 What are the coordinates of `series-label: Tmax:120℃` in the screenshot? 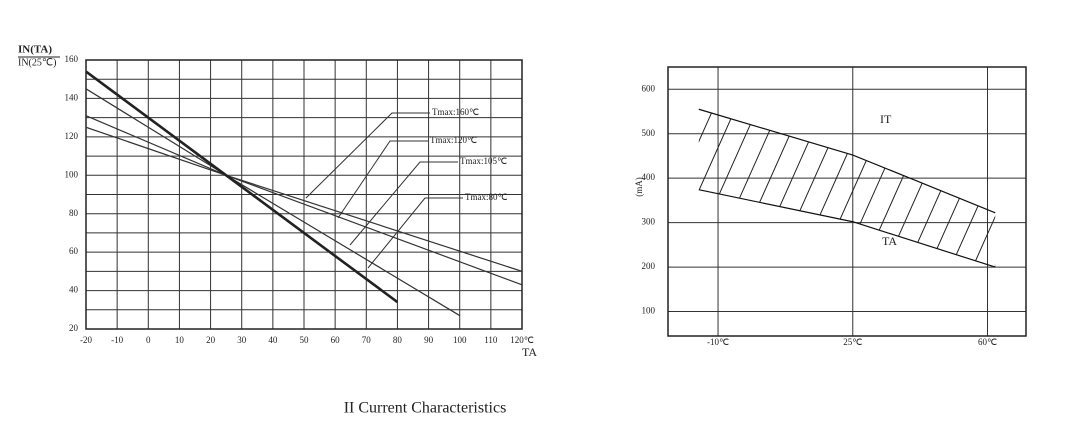 It's located at (453, 140).